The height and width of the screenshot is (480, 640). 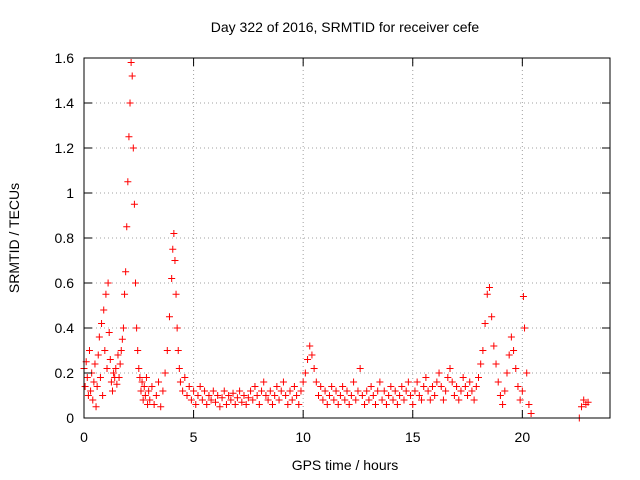 I want to click on y-tick-label: 0.4, so click(x=65, y=328).